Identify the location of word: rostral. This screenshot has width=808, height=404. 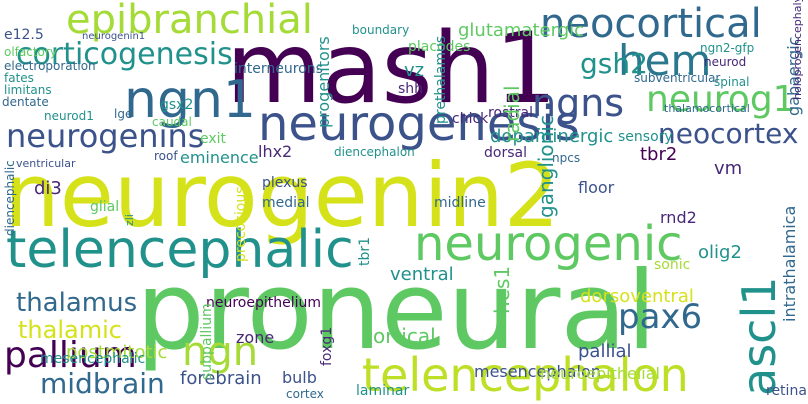
(511, 113).